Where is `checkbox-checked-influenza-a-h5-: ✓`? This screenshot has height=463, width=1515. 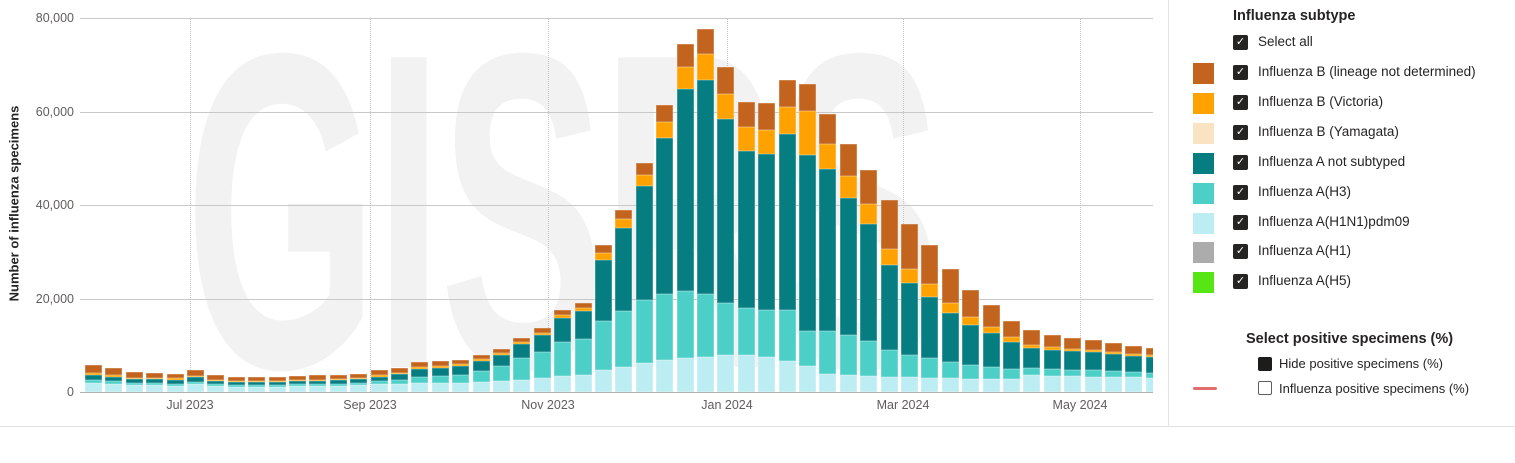
checkbox-checked-influenza-a-h5-: ✓ is located at coordinates (1240, 282).